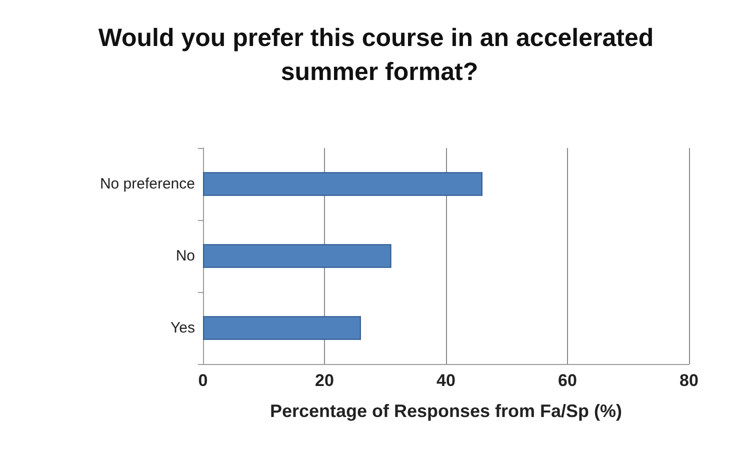  I want to click on y-tick-label: No, so click(185, 256).